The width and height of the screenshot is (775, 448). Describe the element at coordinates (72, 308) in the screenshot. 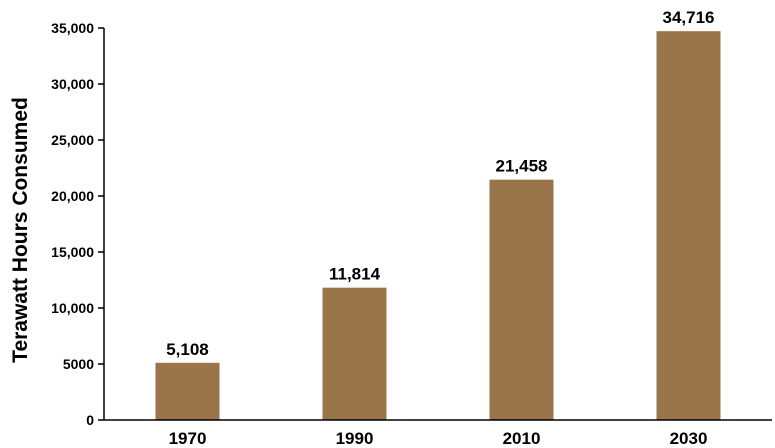

I see `y-tick-label: 10,000` at that location.